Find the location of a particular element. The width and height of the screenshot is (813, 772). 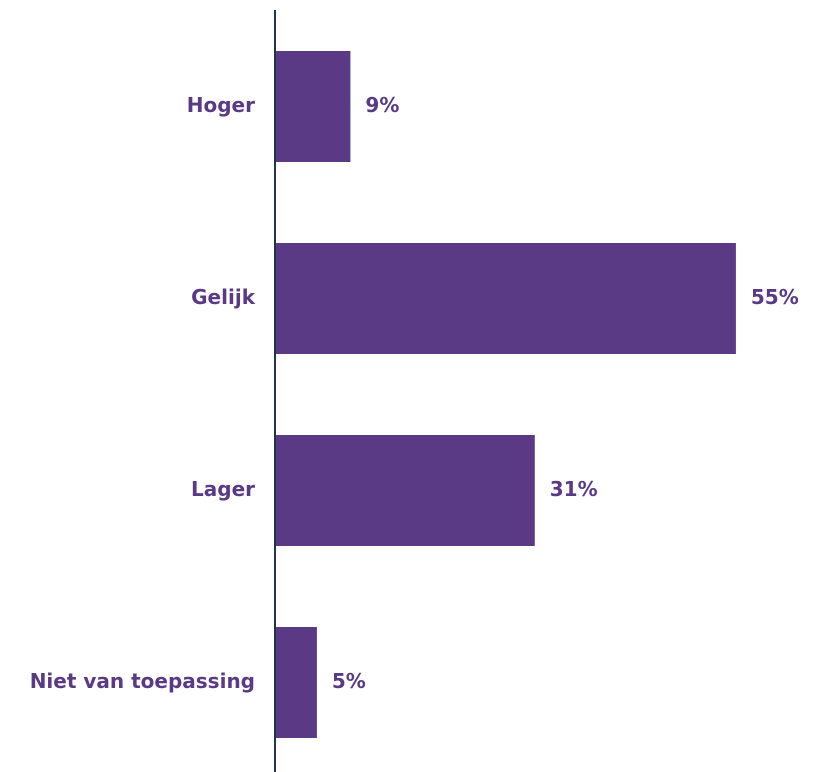

value-label: 55% is located at coordinates (775, 297).